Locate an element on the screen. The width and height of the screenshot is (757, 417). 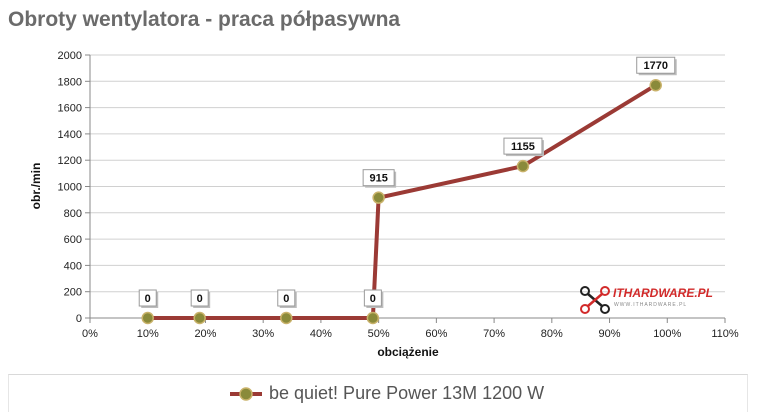
y-tick-label: 1800 is located at coordinates (70, 82).